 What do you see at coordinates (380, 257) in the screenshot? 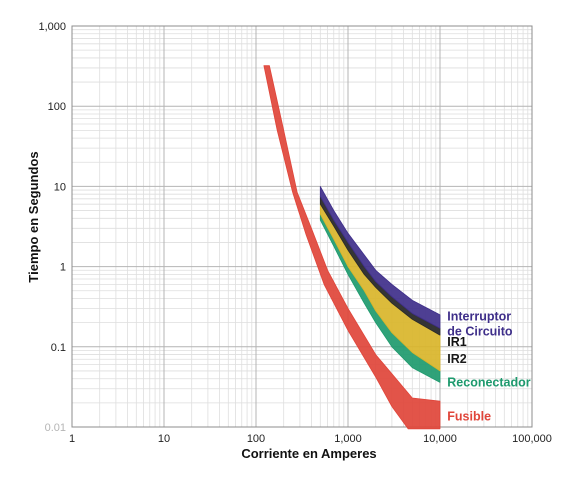
I see `band-interruptor-de-circuito` at bounding box center [380, 257].